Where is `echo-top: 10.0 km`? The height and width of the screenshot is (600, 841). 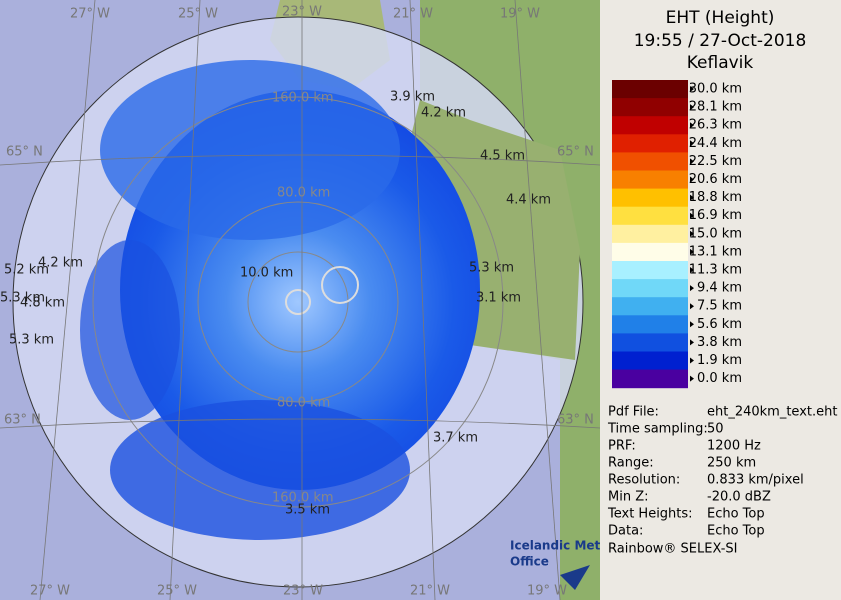 echo-top: 10.0 km is located at coordinates (266, 273).